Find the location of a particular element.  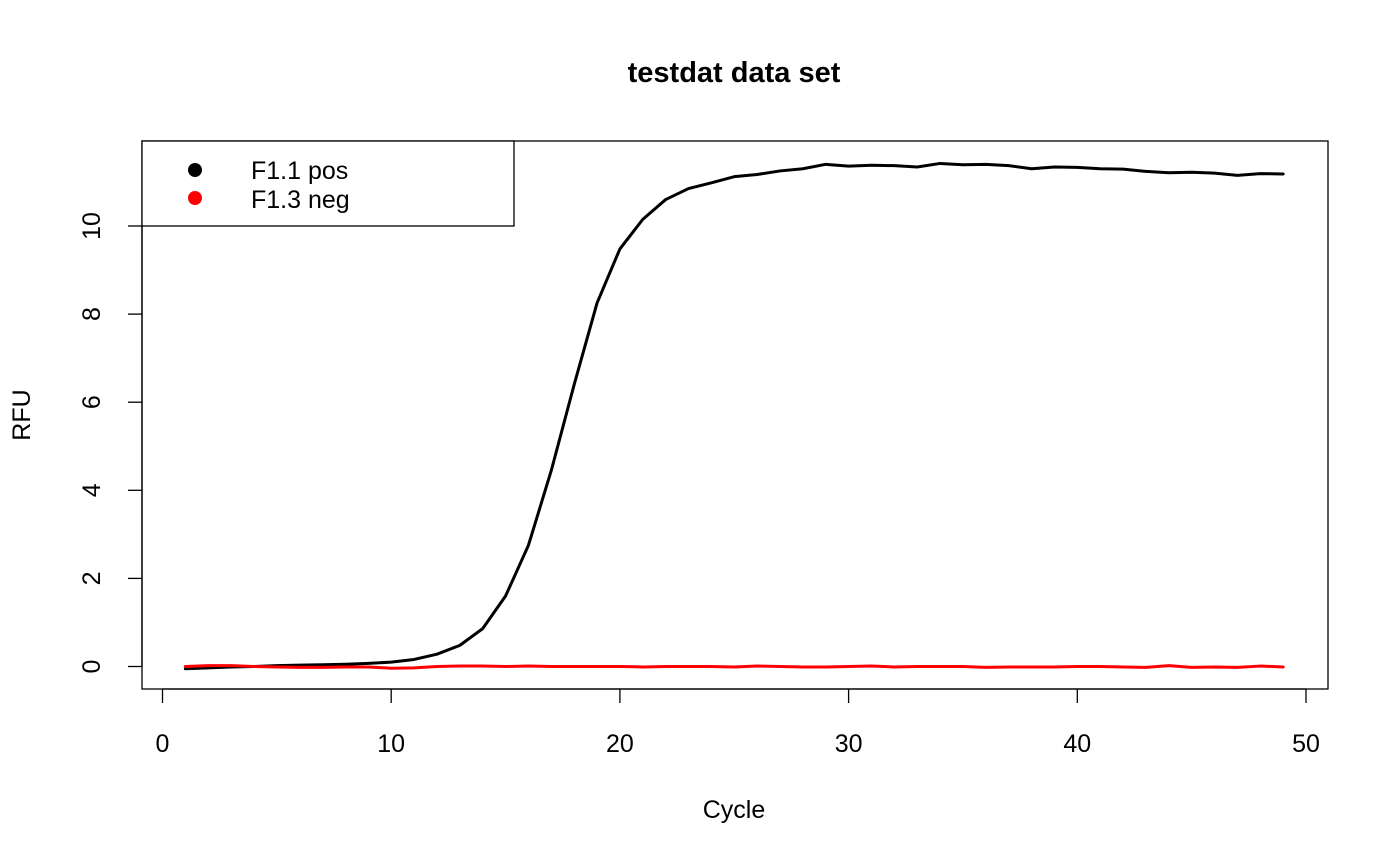

legend-label-series-2: F1.3 neg is located at coordinates (300, 200).